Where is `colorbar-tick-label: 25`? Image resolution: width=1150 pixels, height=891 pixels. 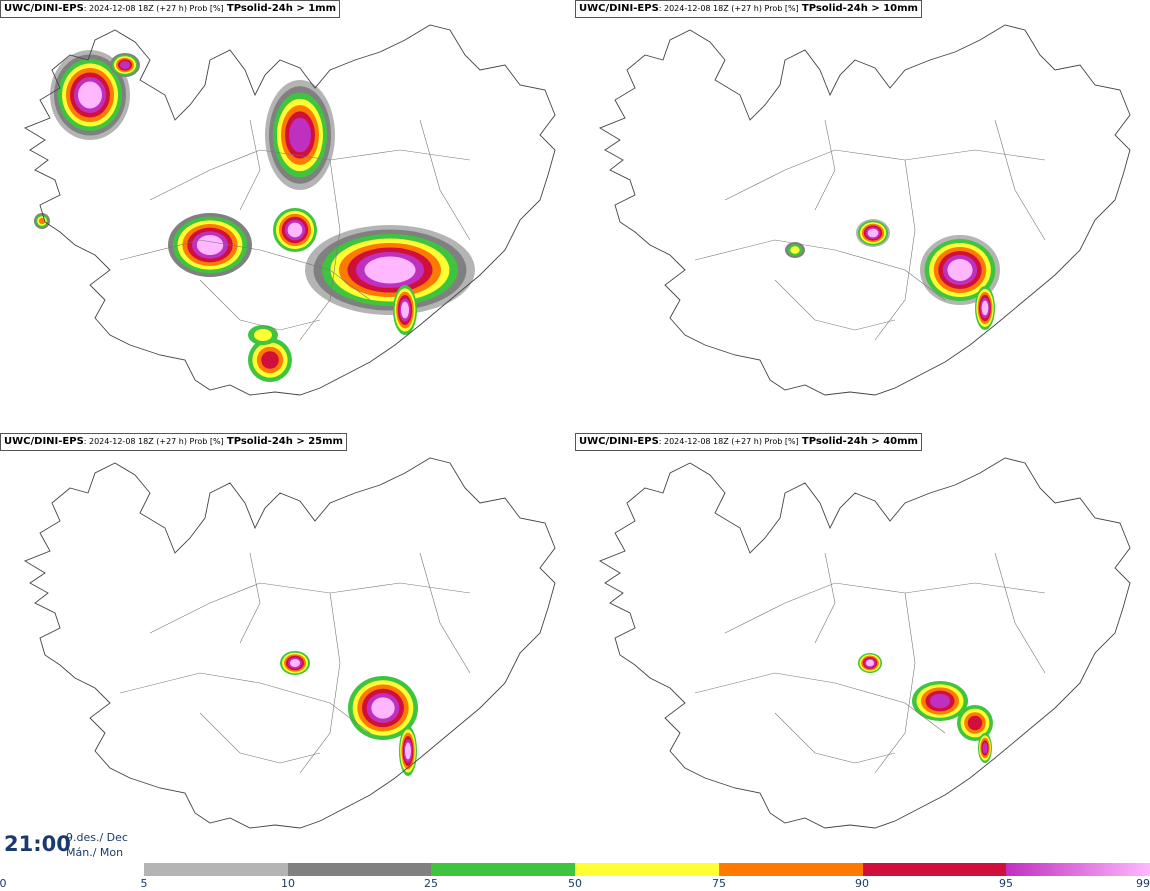 colorbar-tick-label: 25 is located at coordinates (431, 883).